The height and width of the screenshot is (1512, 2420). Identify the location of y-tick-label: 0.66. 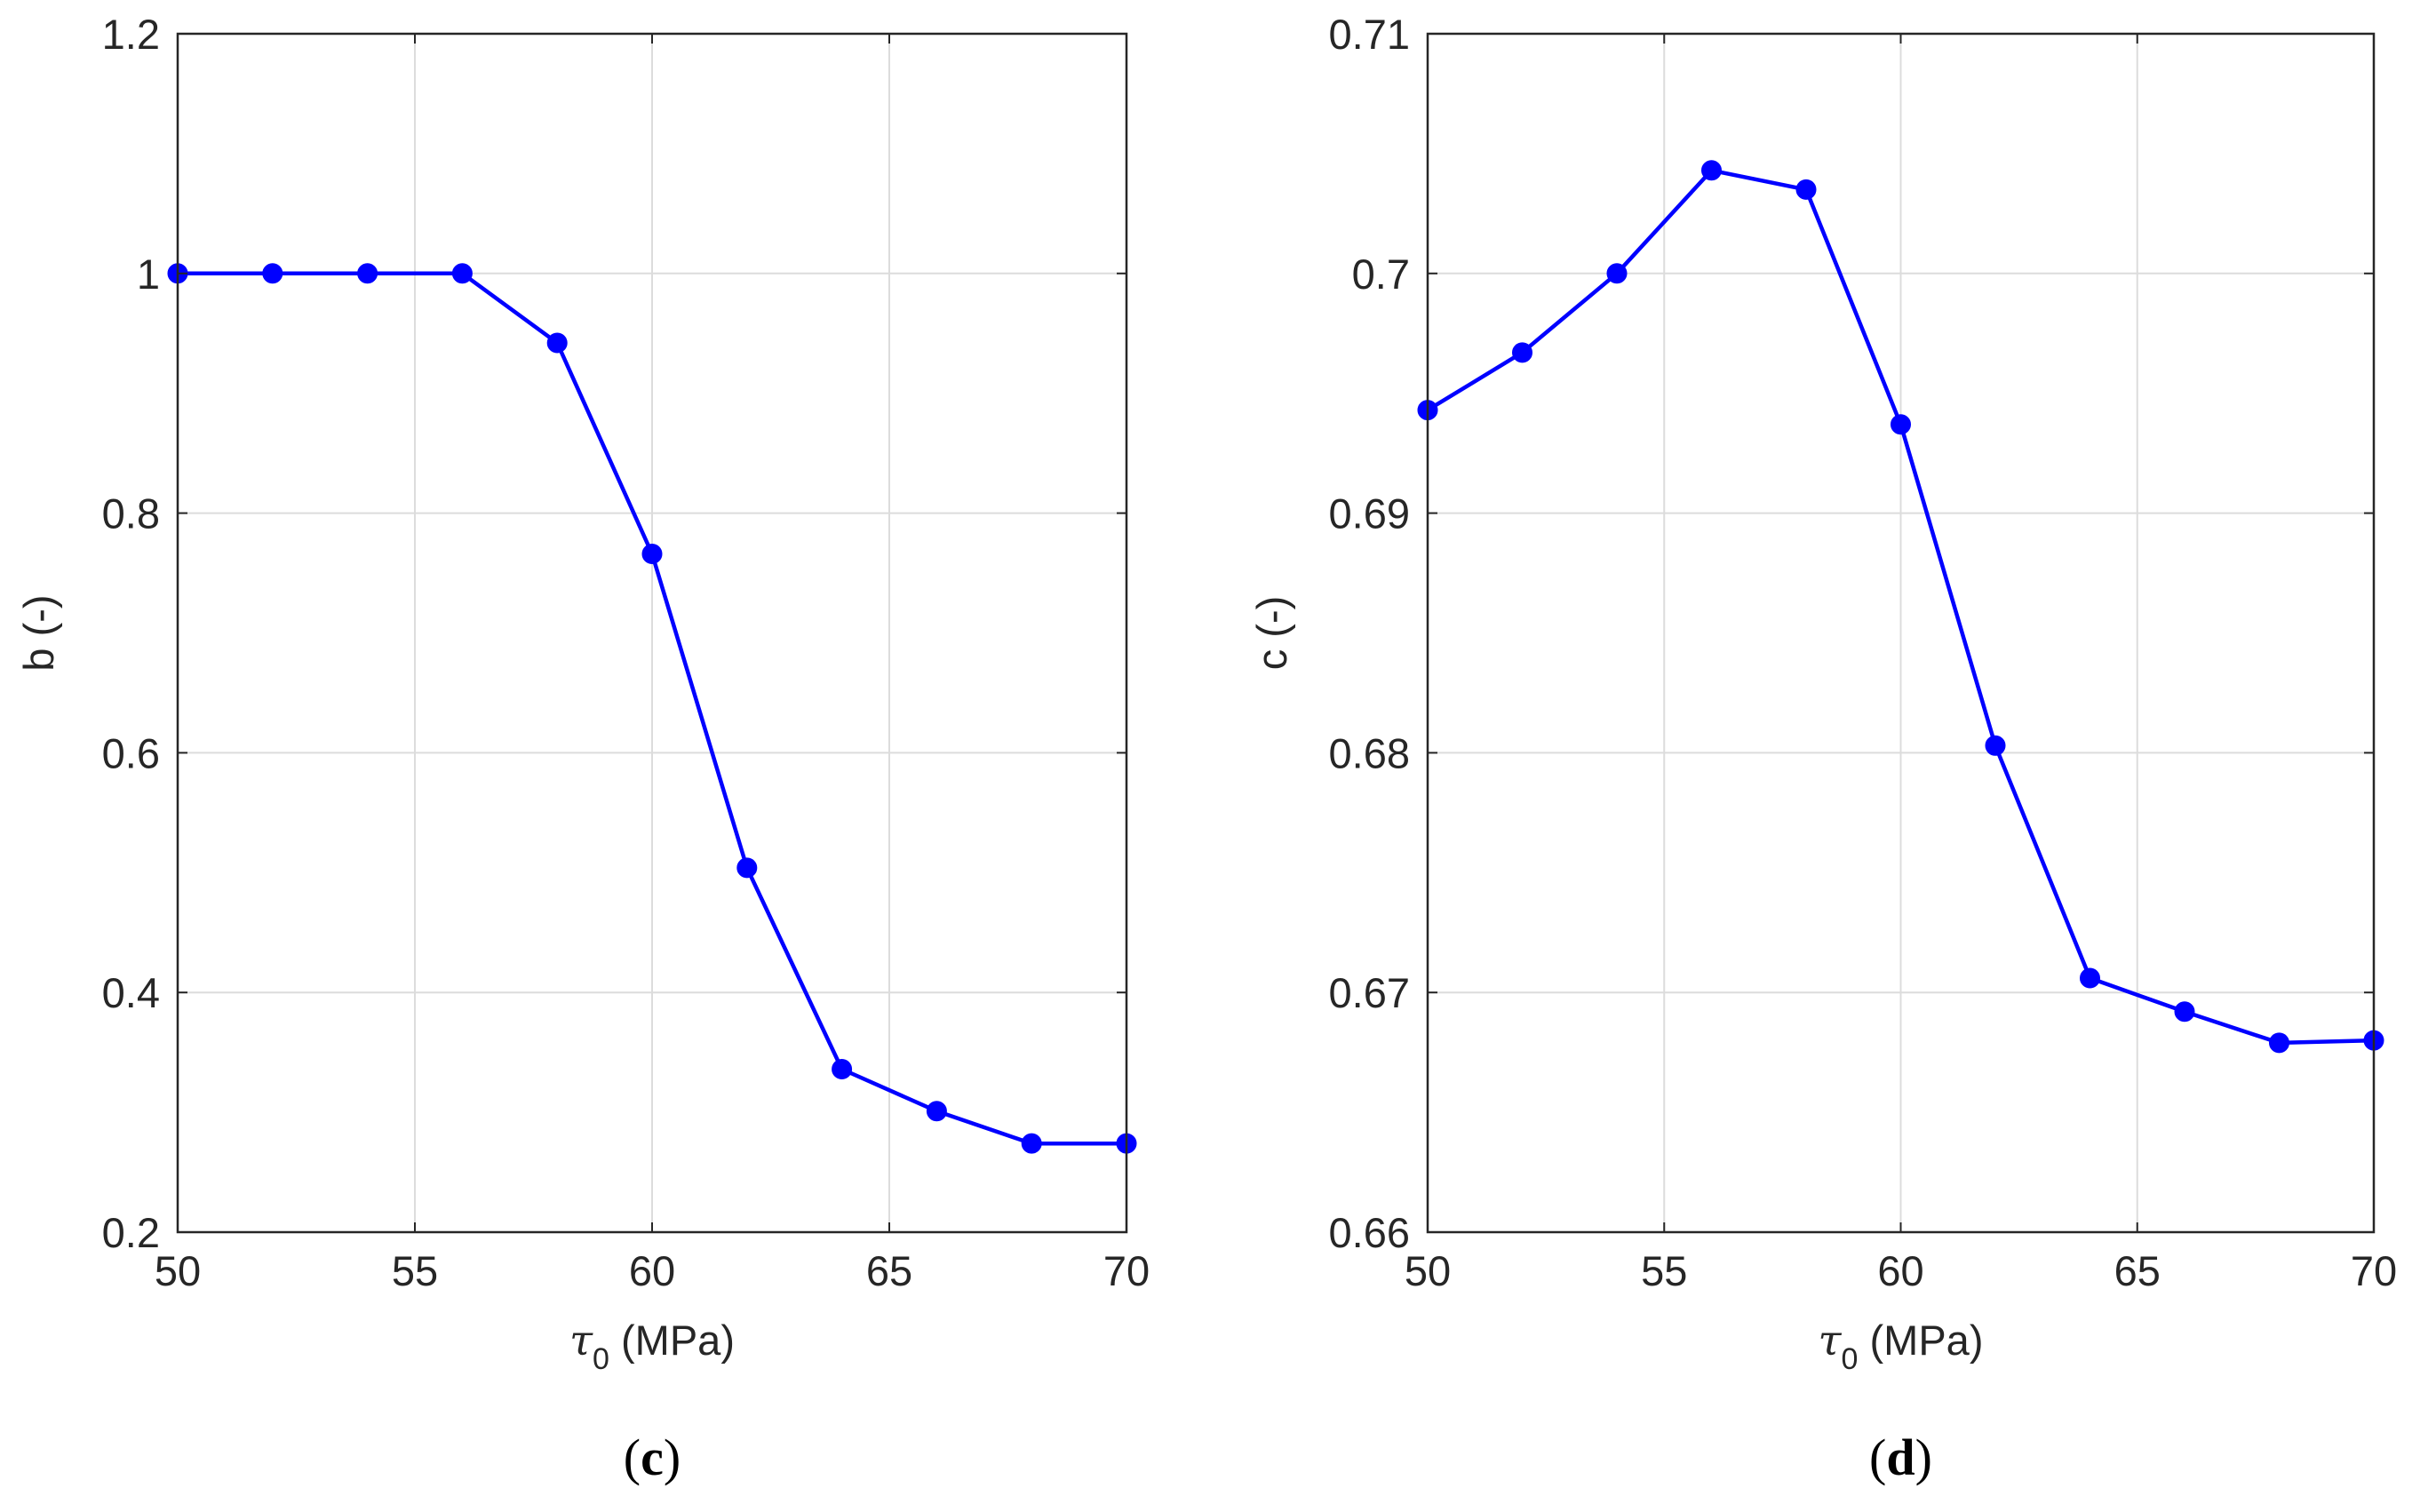
(1369, 1232).